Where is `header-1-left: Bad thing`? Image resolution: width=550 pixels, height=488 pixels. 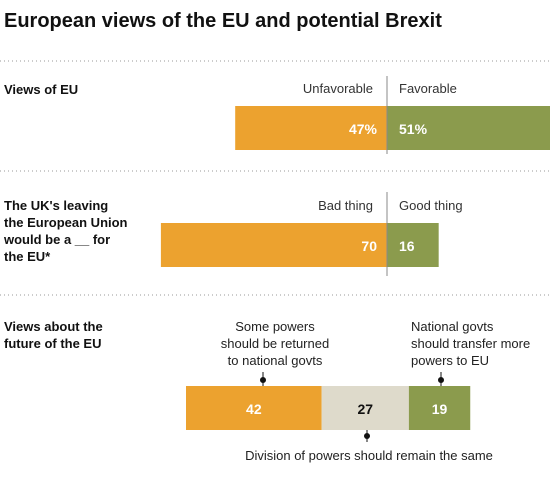
header-1-left: Bad thing is located at coordinates (345, 205).